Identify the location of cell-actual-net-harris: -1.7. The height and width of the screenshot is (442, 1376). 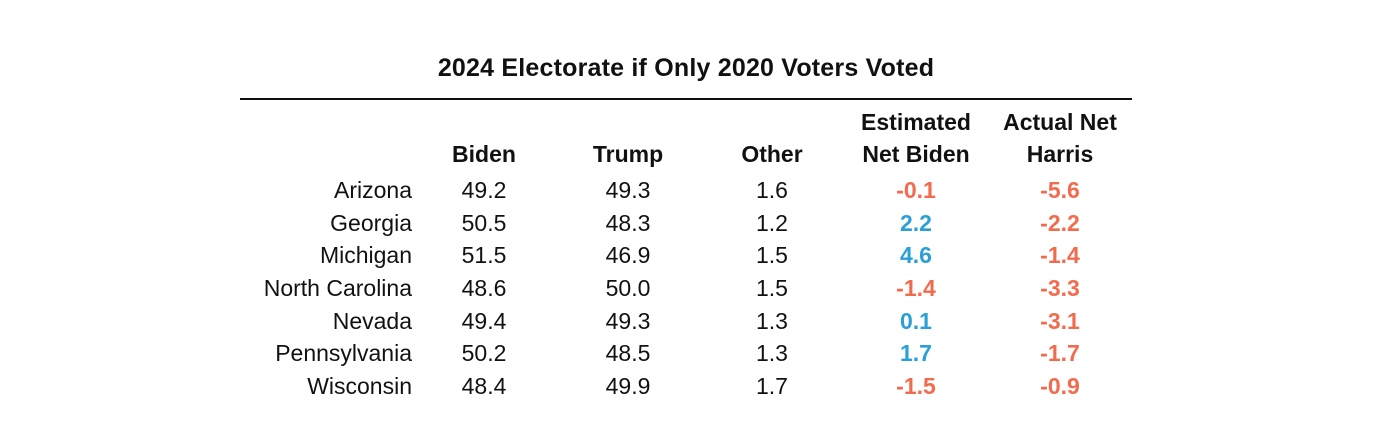
(1060, 353).